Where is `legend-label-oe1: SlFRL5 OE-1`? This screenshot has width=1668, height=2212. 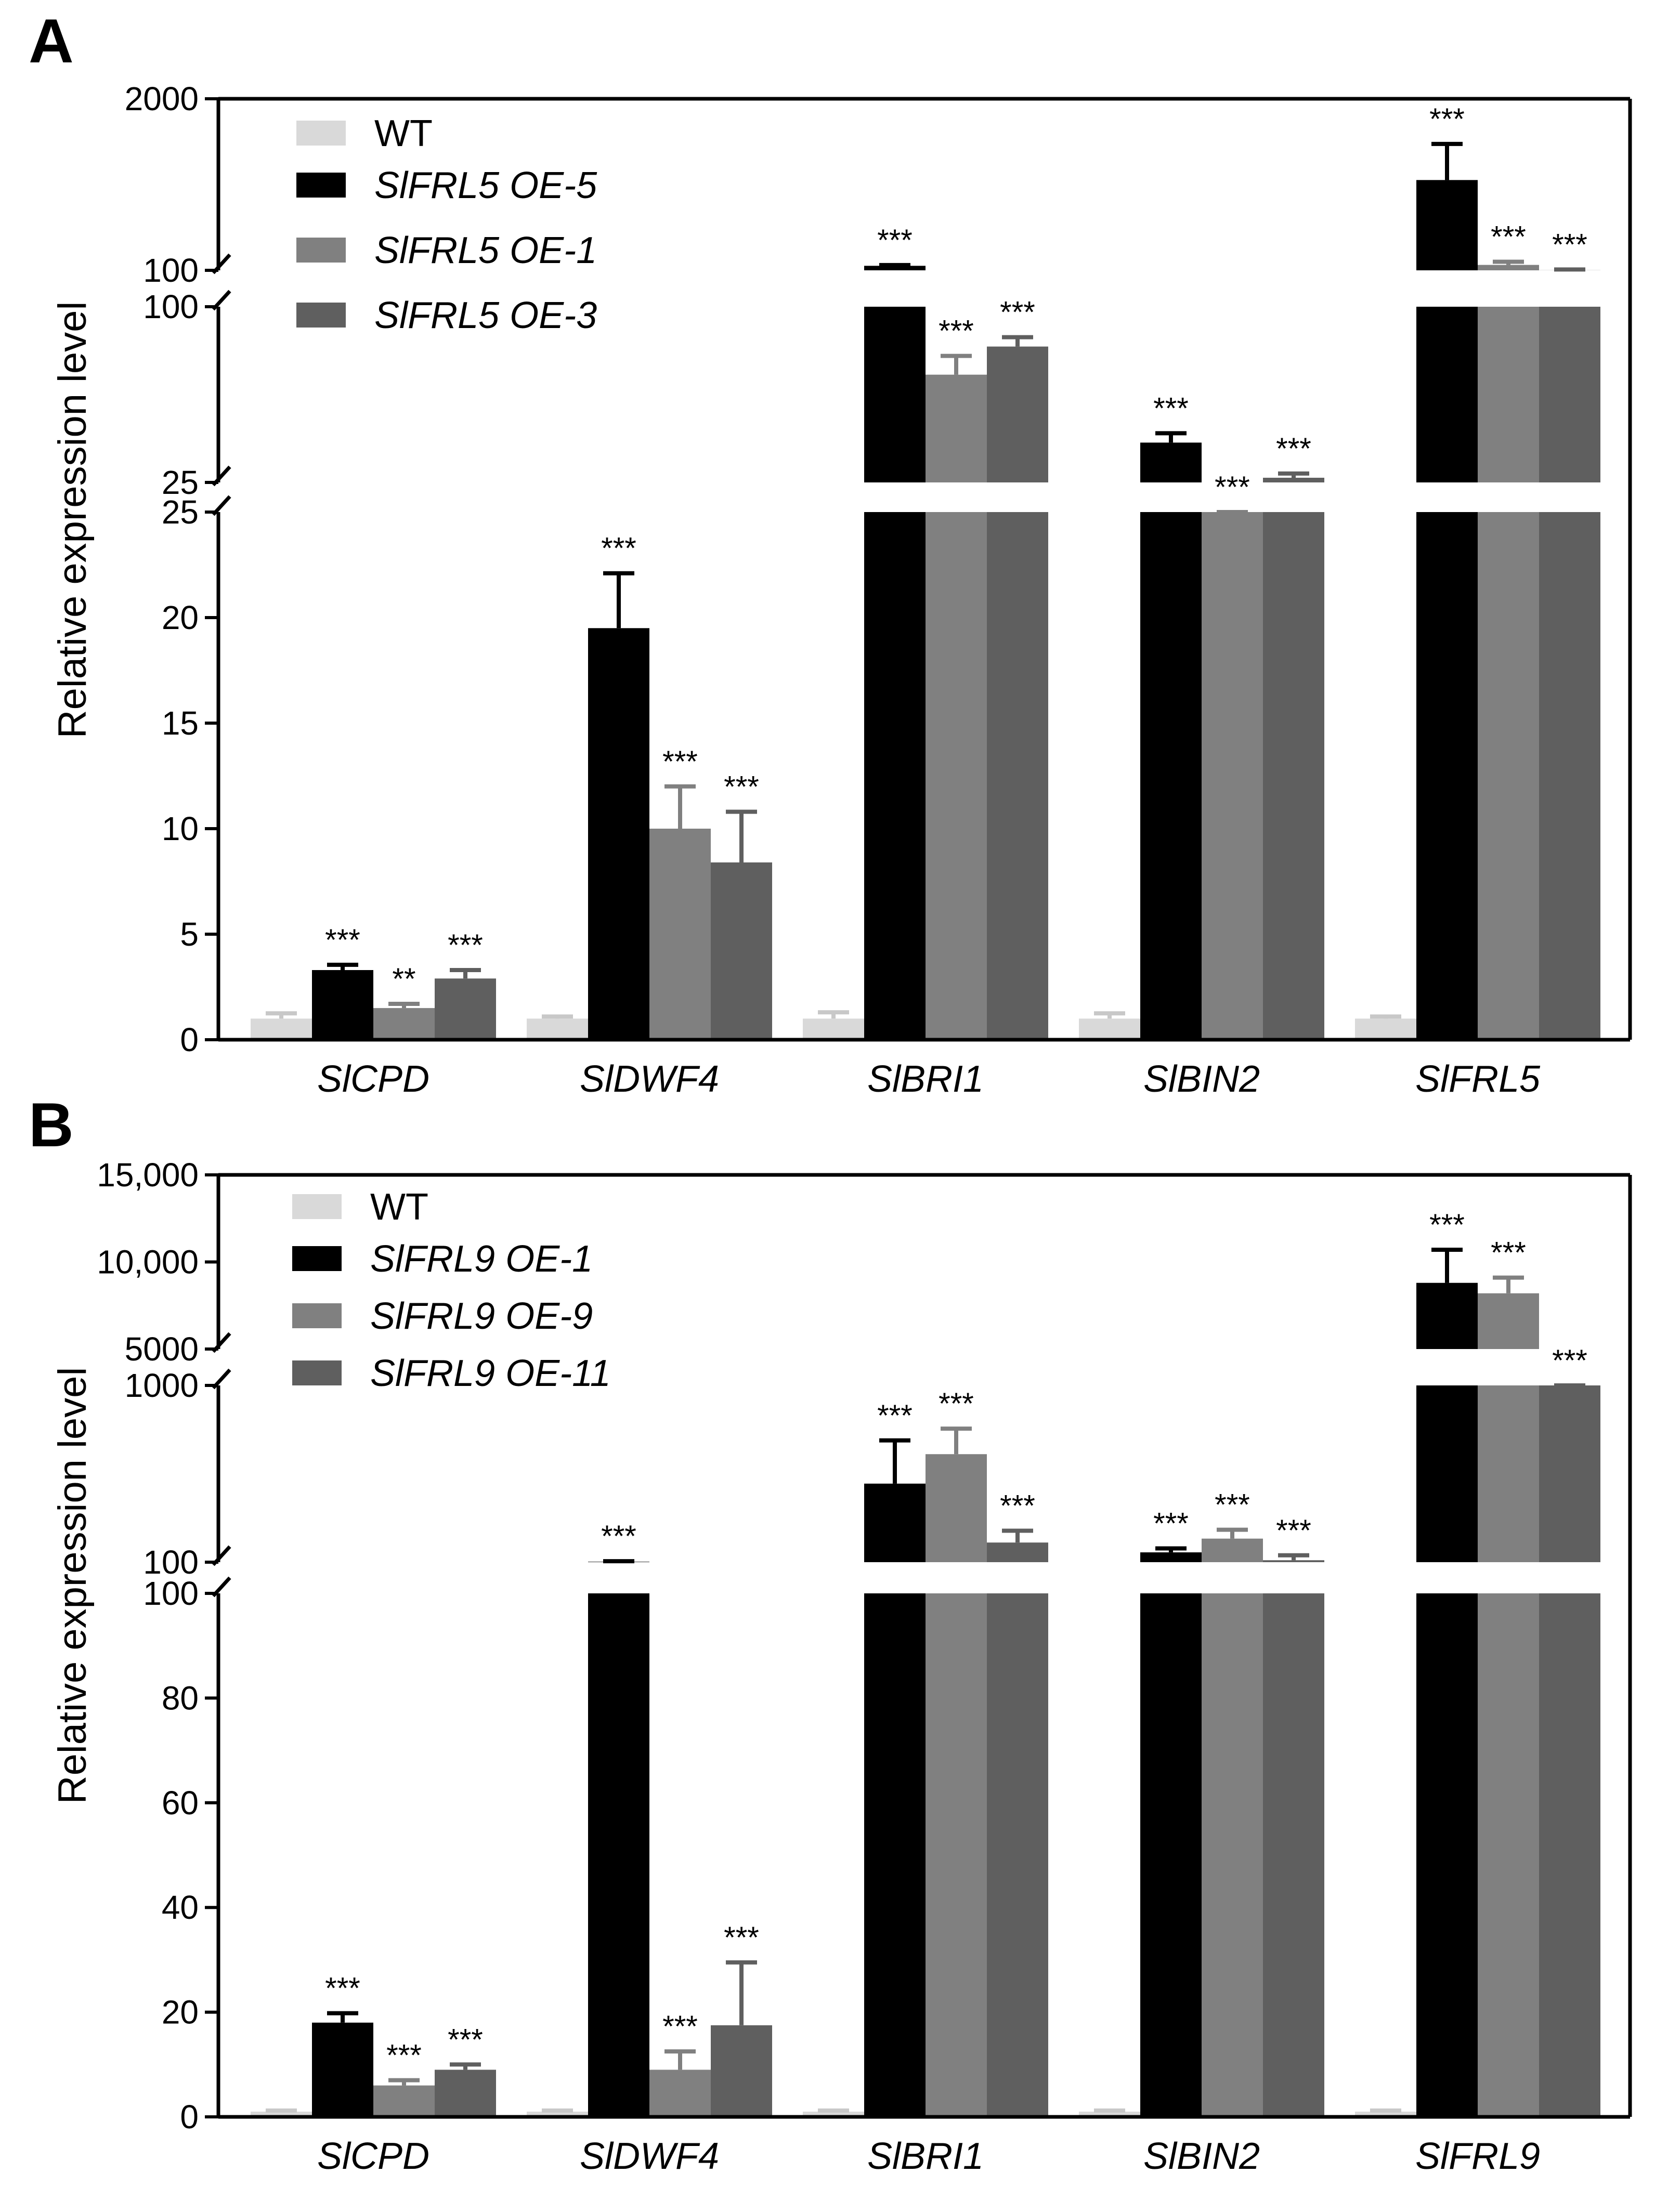 legend-label-oe1: SlFRL5 OE-1 is located at coordinates (485, 250).